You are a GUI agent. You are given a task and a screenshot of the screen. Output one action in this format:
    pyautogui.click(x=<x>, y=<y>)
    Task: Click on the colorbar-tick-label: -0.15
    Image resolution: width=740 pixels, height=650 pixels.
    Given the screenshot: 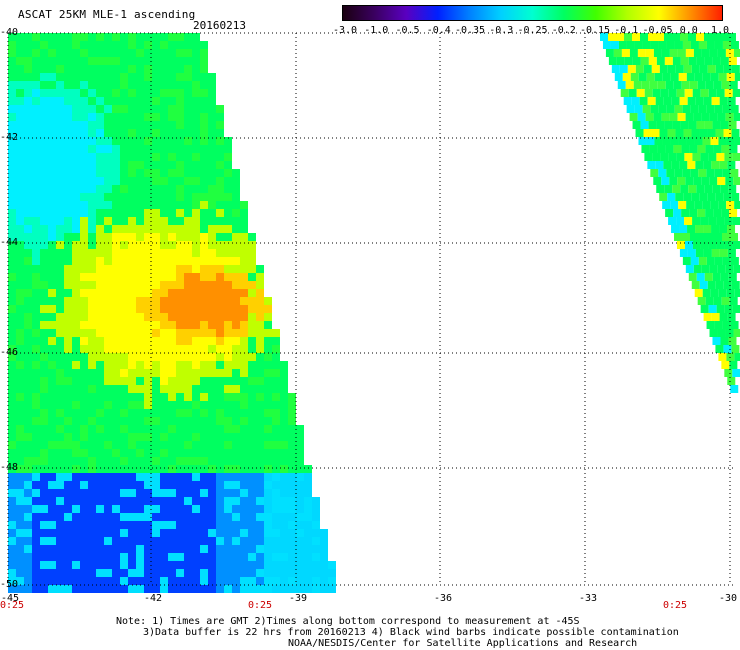 What is the action you would take?
    pyautogui.click(x=595, y=30)
    